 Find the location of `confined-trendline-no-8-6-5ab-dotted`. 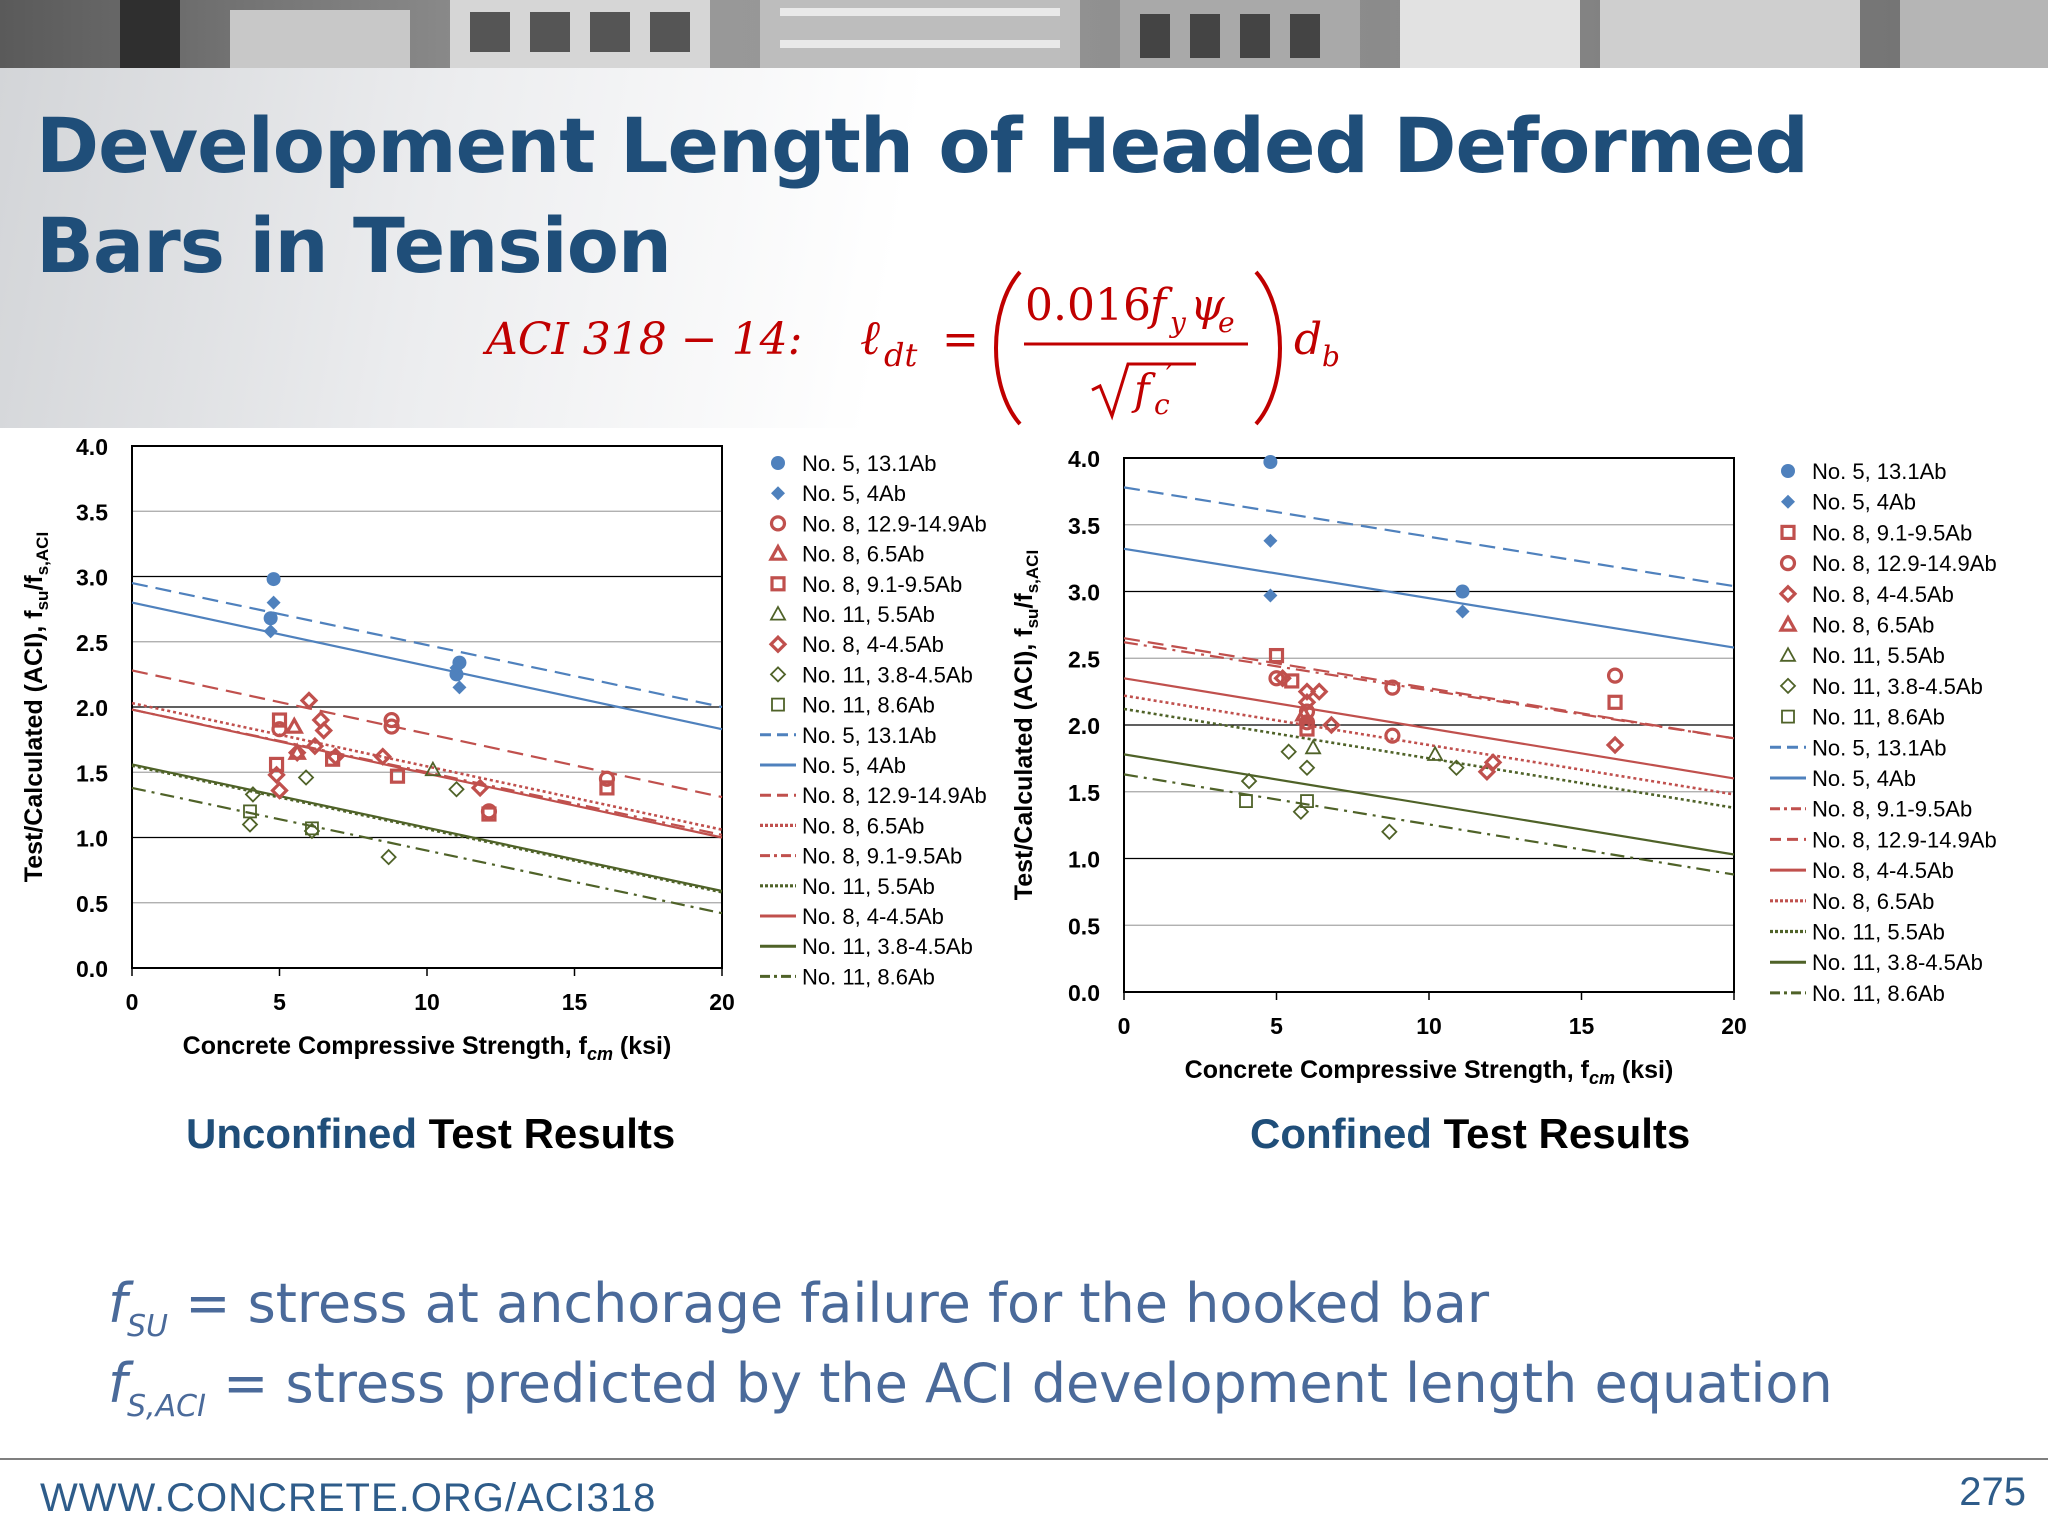

confined-trendline-no-8-6-5ab-dotted is located at coordinates (1429, 745).